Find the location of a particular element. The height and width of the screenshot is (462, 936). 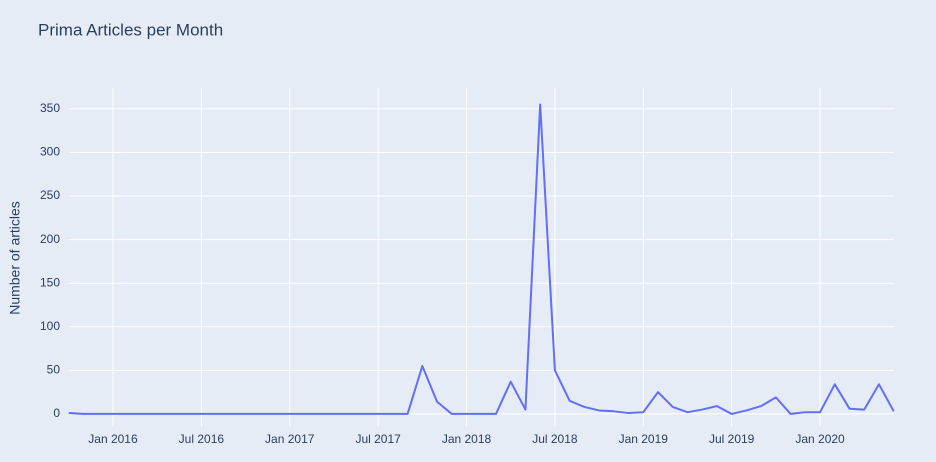

y-tick-label: 300 is located at coordinates (50, 152).